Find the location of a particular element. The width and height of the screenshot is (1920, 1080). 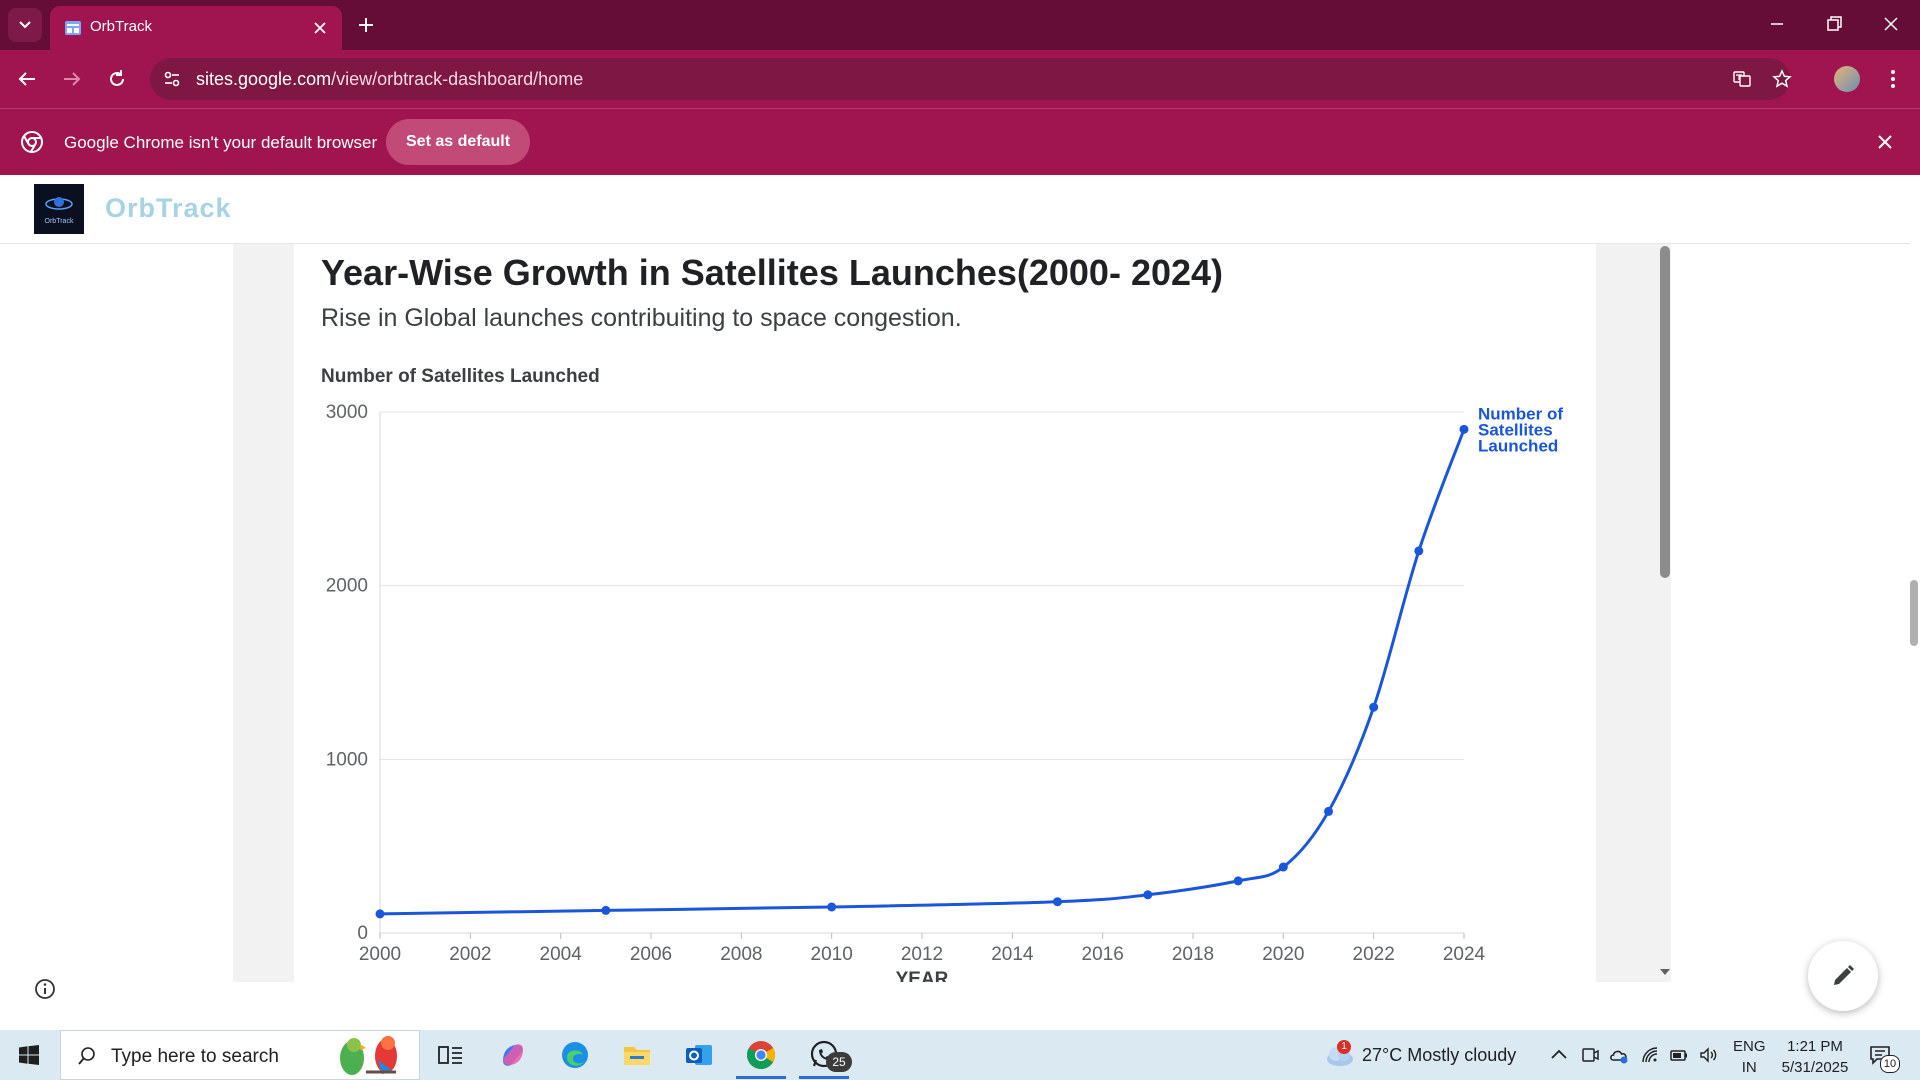

x-tick-label: 2016 is located at coordinates (1103, 954).